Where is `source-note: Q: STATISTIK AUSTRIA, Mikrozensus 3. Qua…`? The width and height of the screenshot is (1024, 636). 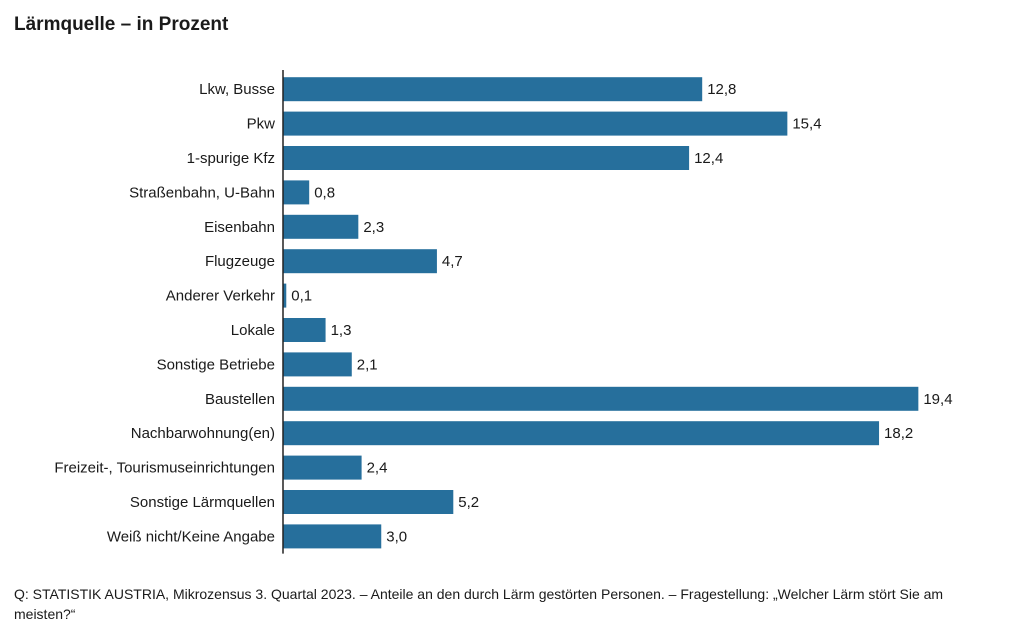
source-note: Q: STATISTIK AUSTRIA, Mikrozensus 3. Qua… is located at coordinates (479, 604).